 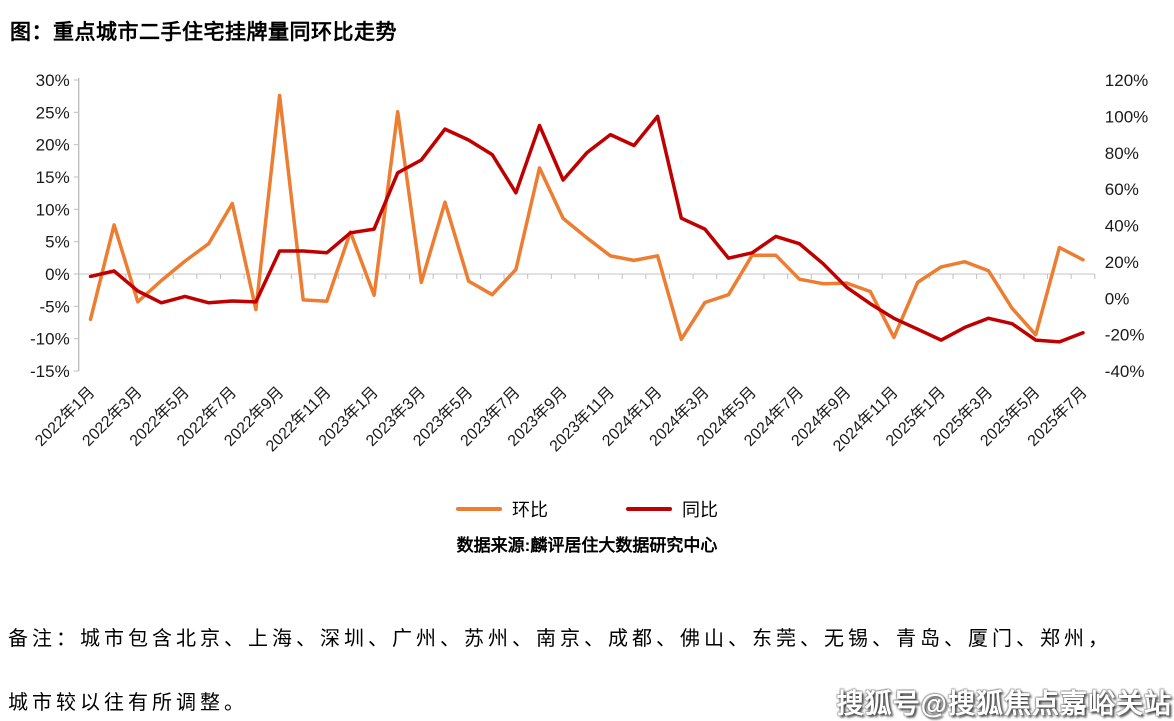 What do you see at coordinates (1122, 262) in the screenshot?
I see `right-axis-label: 20%` at bounding box center [1122, 262].